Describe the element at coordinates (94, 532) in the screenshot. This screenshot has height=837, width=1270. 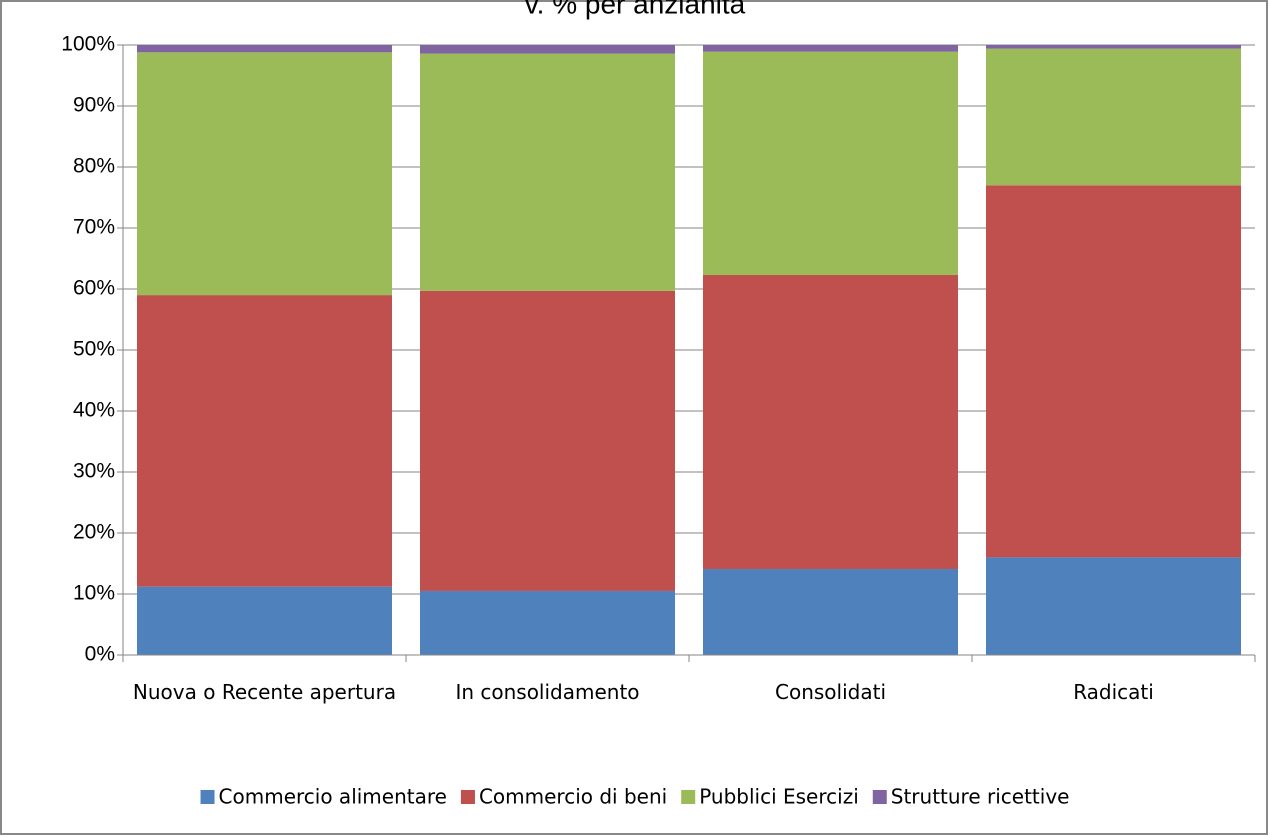
I see `y-tick-label: 20%` at that location.